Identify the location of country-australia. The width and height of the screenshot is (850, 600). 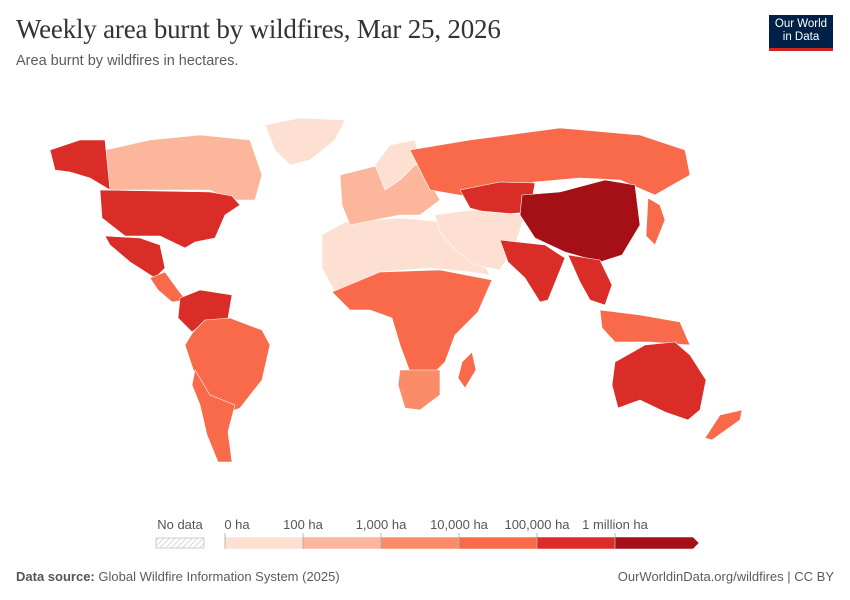
(659, 381).